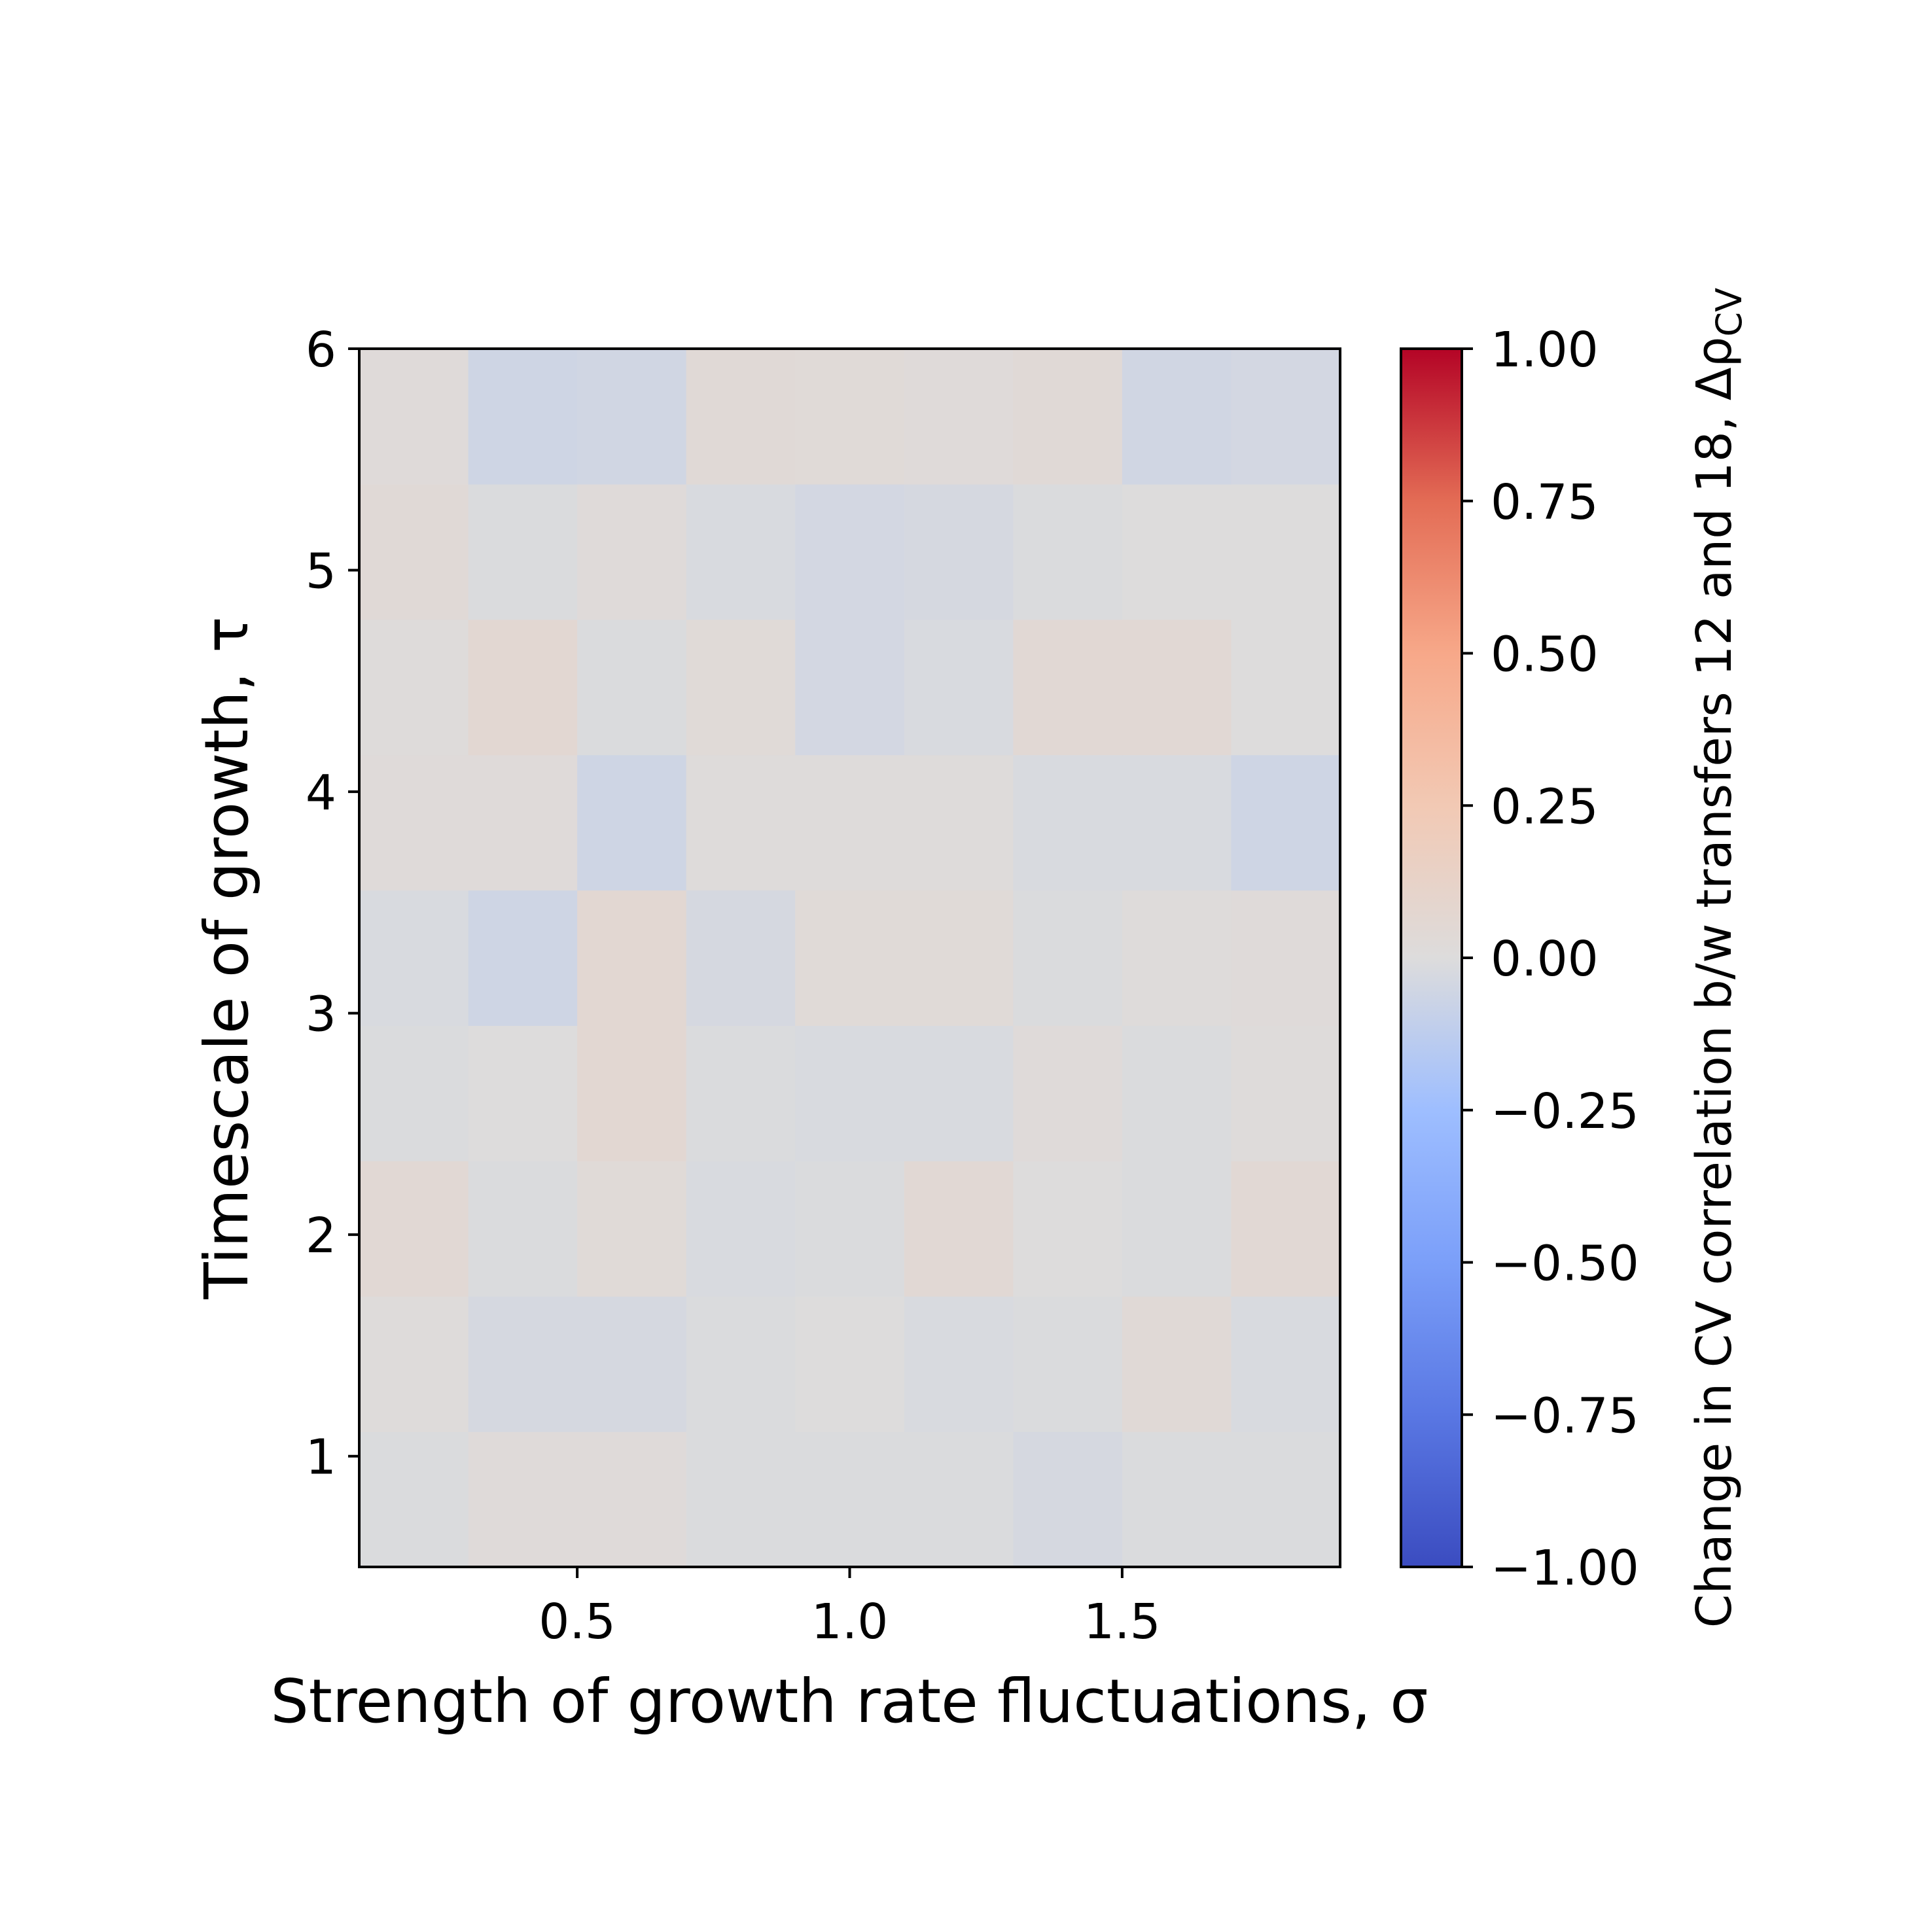  Describe the element at coordinates (321, 793) in the screenshot. I see `y-tick-label: 4` at that location.